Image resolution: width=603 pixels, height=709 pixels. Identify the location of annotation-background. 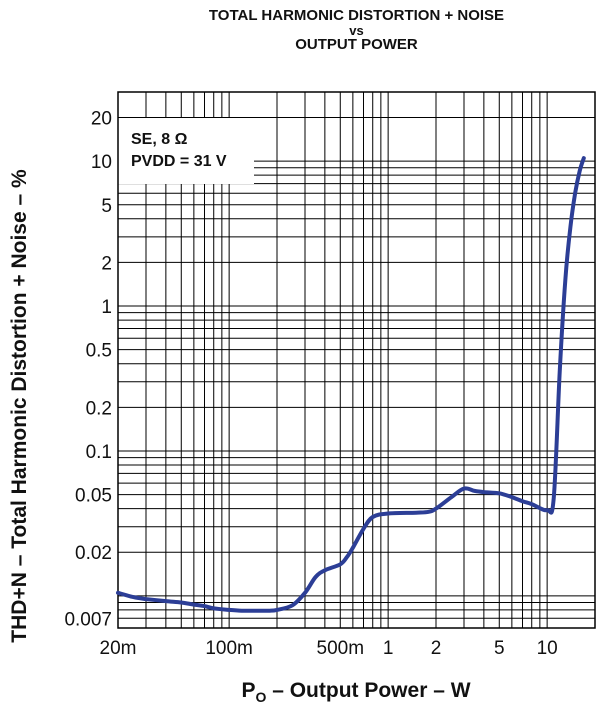
(186, 151).